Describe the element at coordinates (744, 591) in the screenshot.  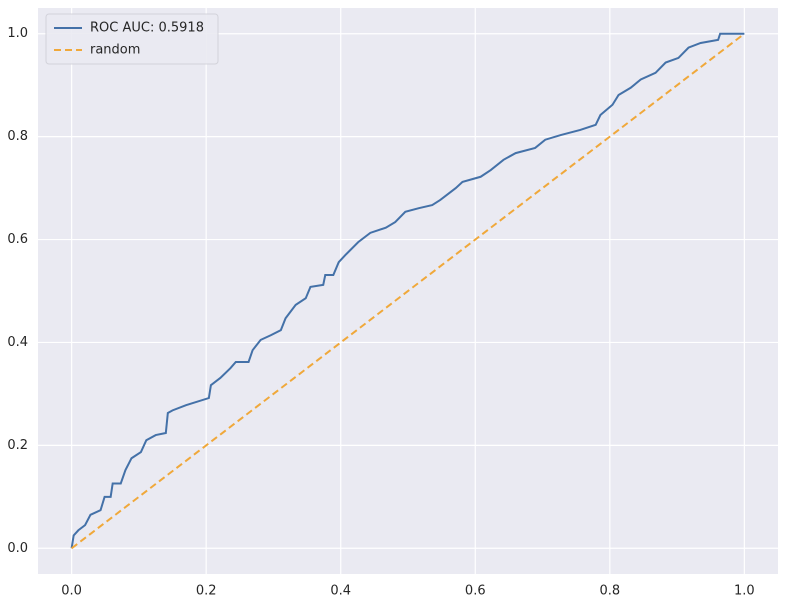
I see `x-tick-label: 1.0` at that location.